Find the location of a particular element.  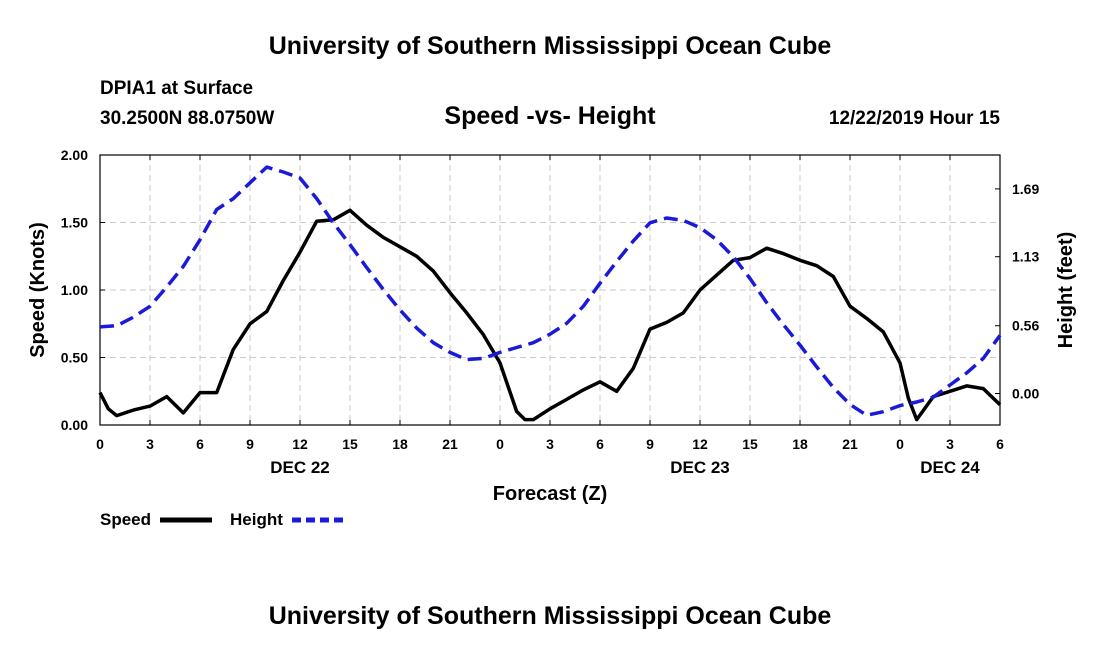

y-tick-label: 0.00 is located at coordinates (74, 425).